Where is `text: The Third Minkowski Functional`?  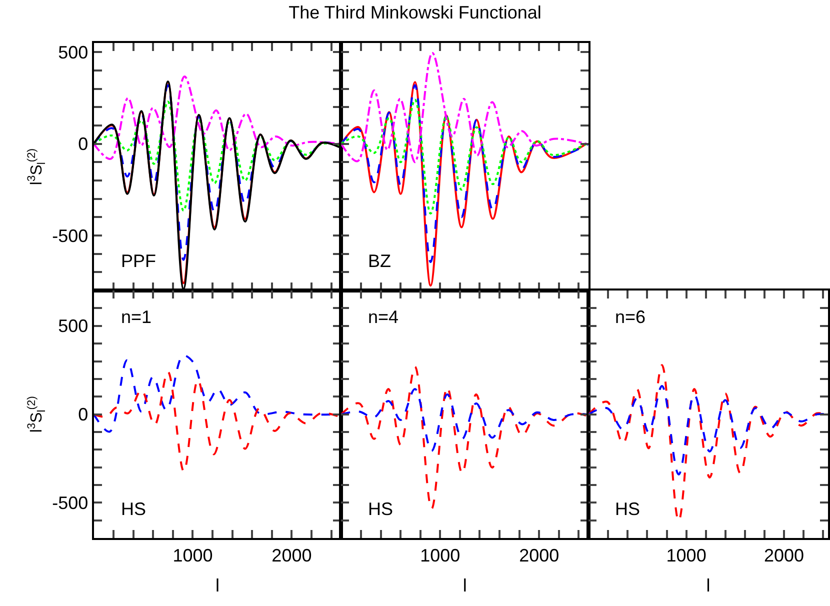 text: The Third Minkowski Functional is located at coordinates (415, 12).